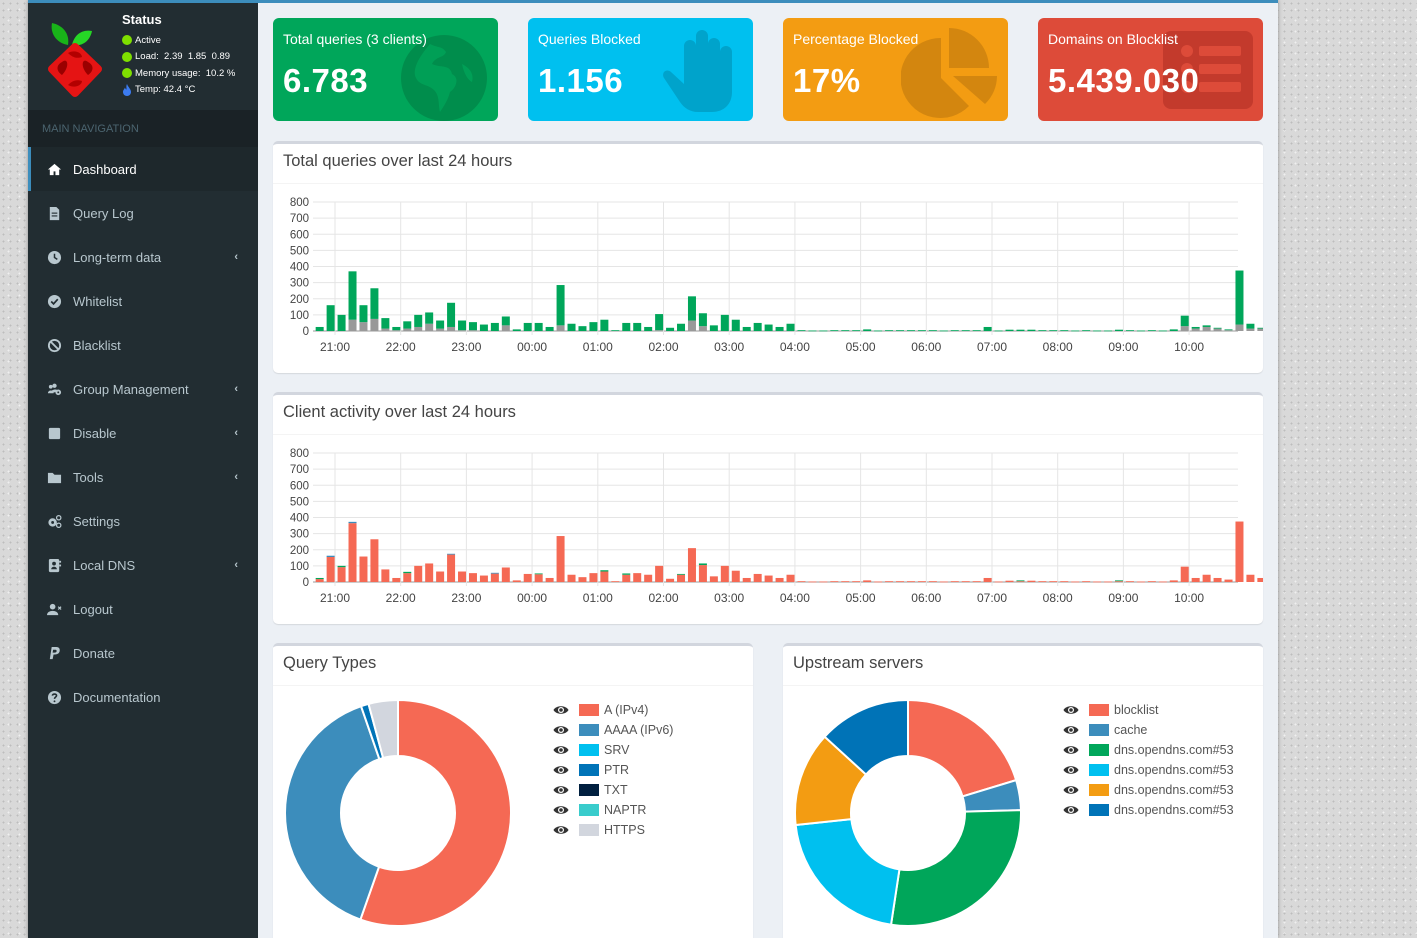 The image size is (1417, 938). I want to click on sidebar-item-documentation: Documentation, so click(143, 697).